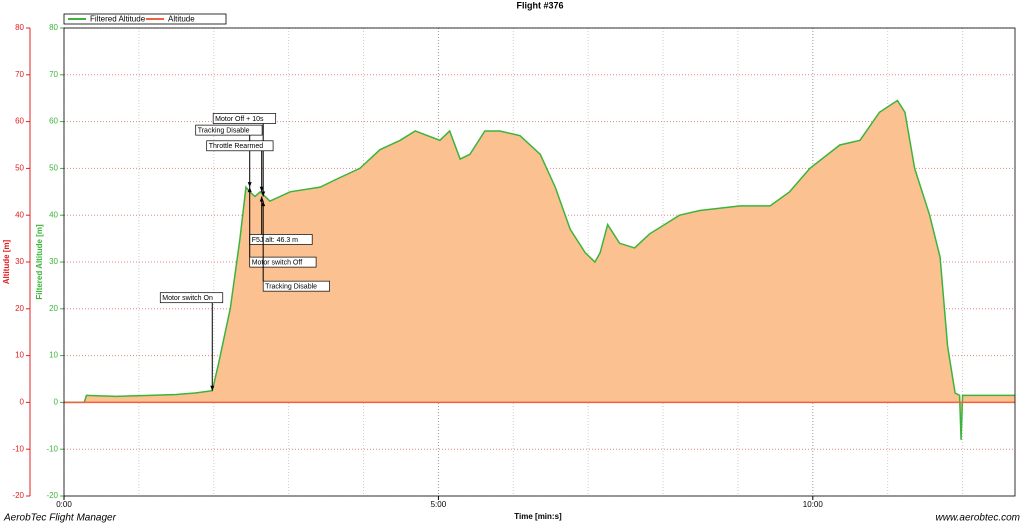 The height and width of the screenshot is (530, 1024). Describe the element at coordinates (19, 121) in the screenshot. I see `y2-tick-label: 60` at that location.